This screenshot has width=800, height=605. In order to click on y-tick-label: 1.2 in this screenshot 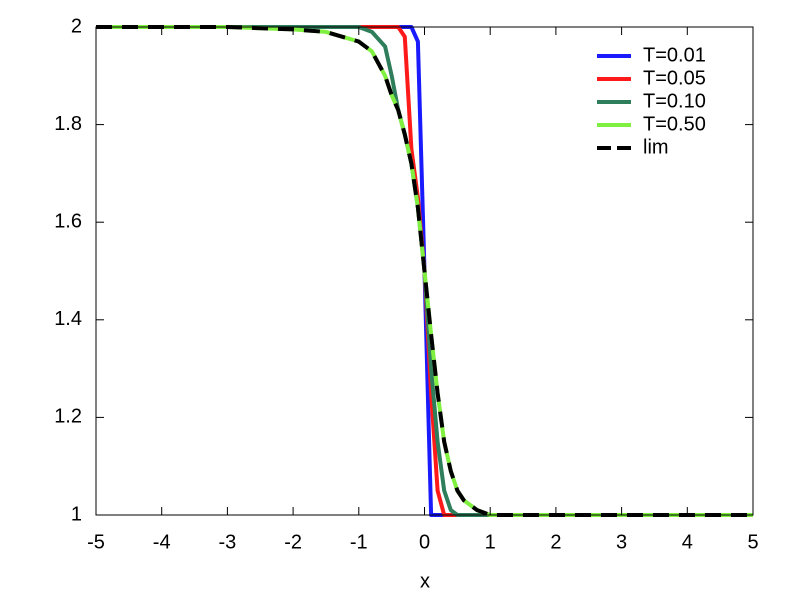, I will do `click(68, 417)`.